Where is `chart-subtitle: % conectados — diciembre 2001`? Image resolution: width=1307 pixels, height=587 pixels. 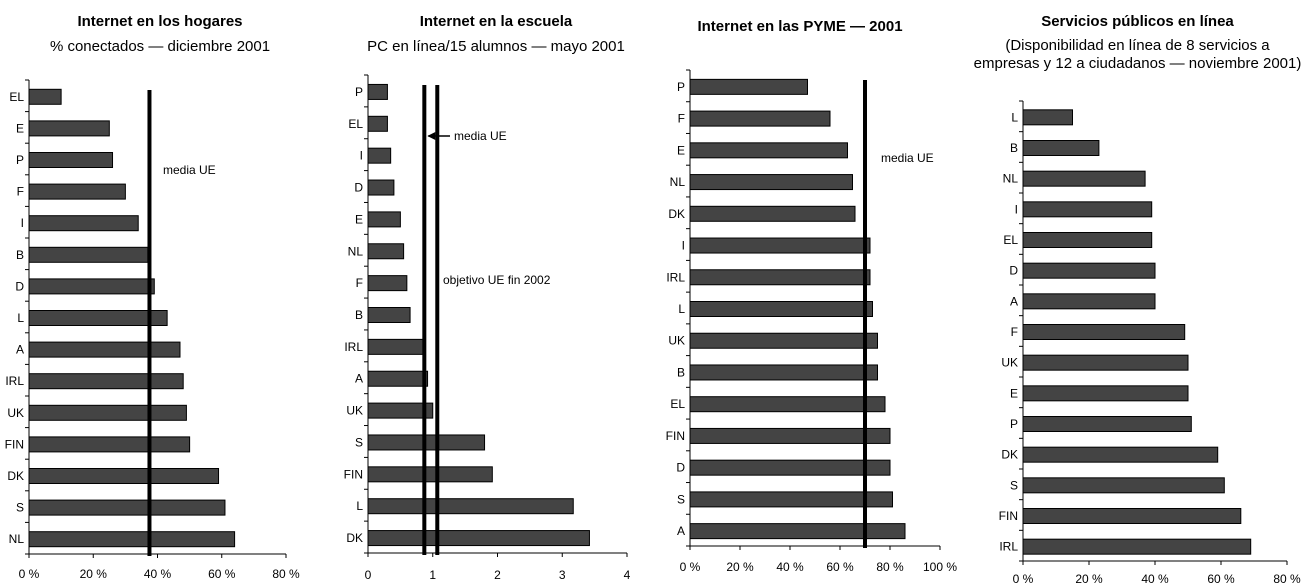
chart-subtitle: % conectados — diciembre 2001 is located at coordinates (160, 46).